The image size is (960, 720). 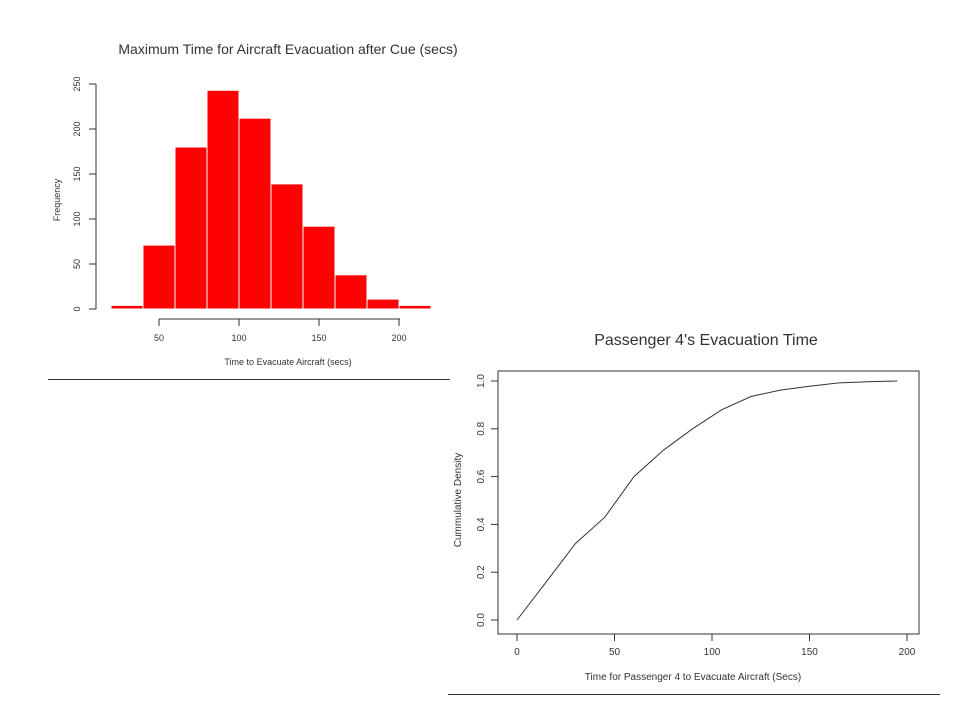 I want to click on histogram-y-tick-label: 150, so click(x=77, y=173).